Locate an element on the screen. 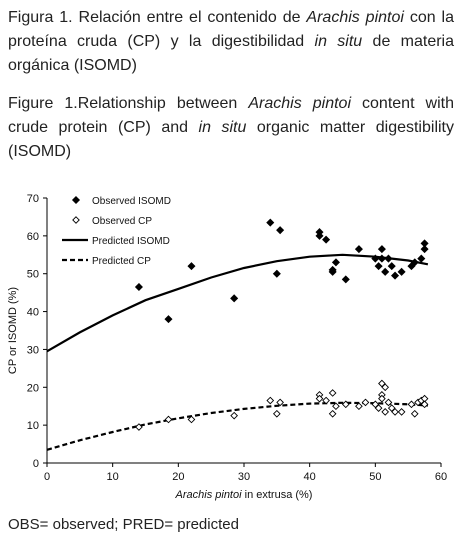 The width and height of the screenshot is (462, 544). caption-en-insitu: in situ is located at coordinates (222, 127).